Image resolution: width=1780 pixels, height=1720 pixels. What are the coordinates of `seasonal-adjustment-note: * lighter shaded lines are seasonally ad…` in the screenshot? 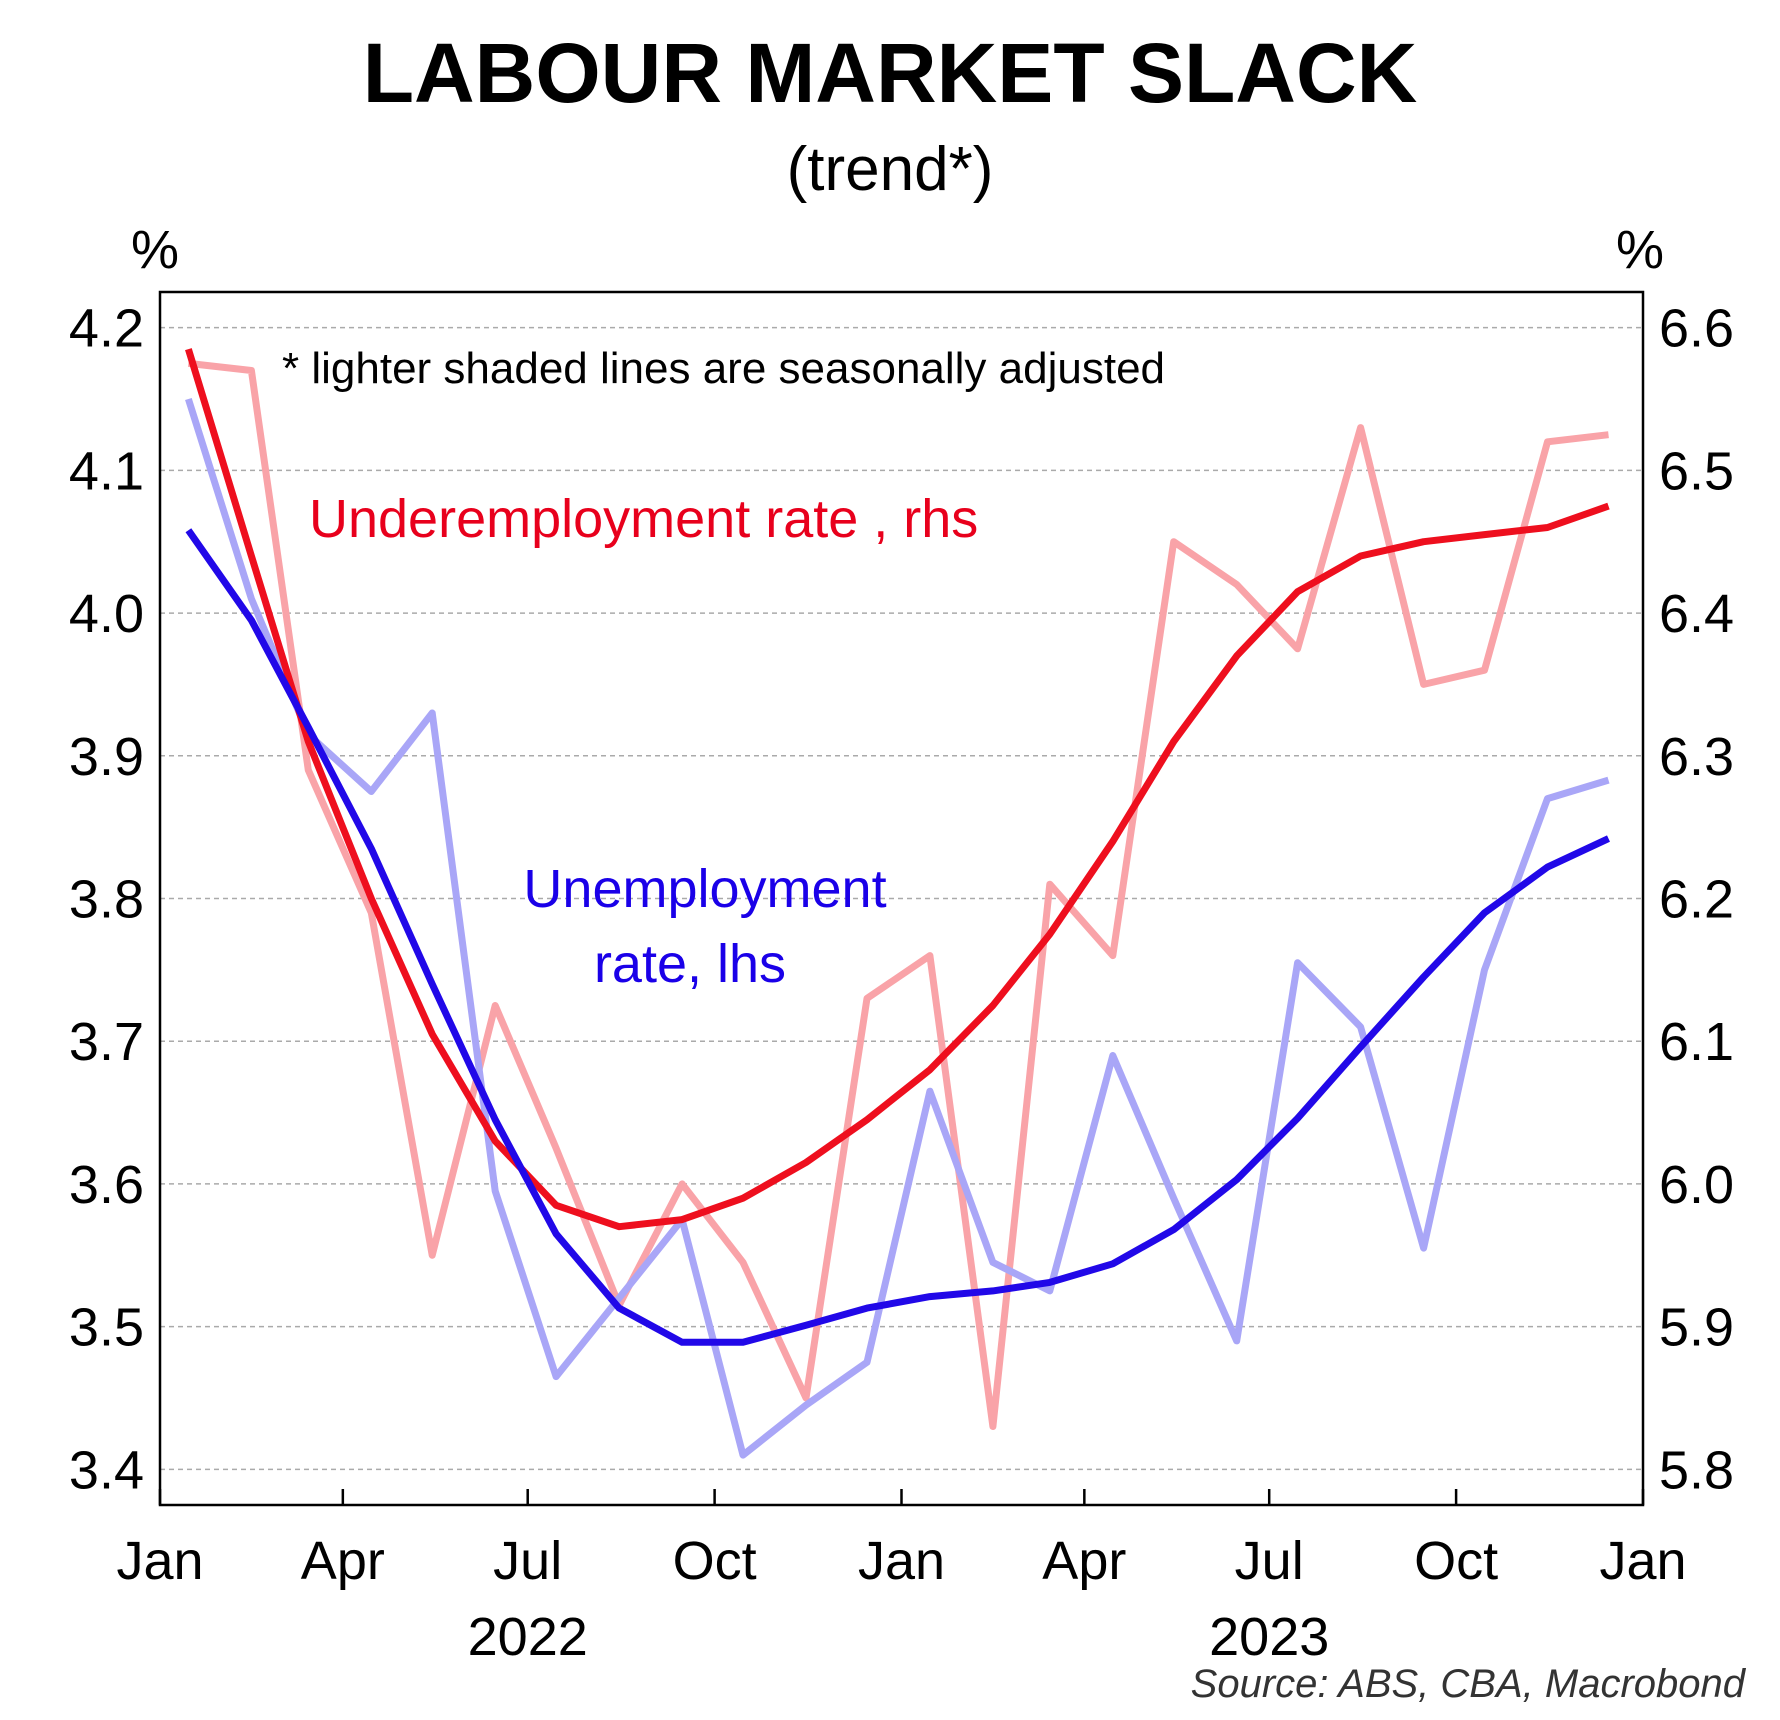 It's located at (723, 368).